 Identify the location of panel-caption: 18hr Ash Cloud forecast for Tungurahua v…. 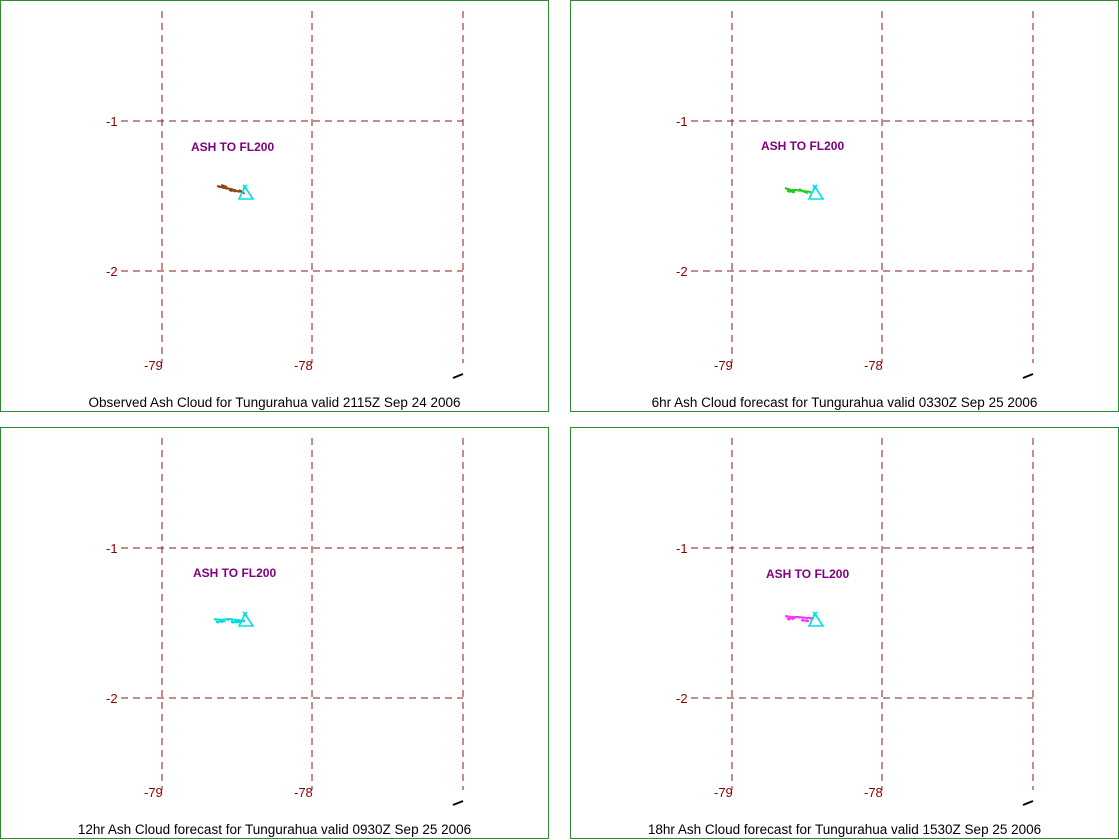
(844, 829).